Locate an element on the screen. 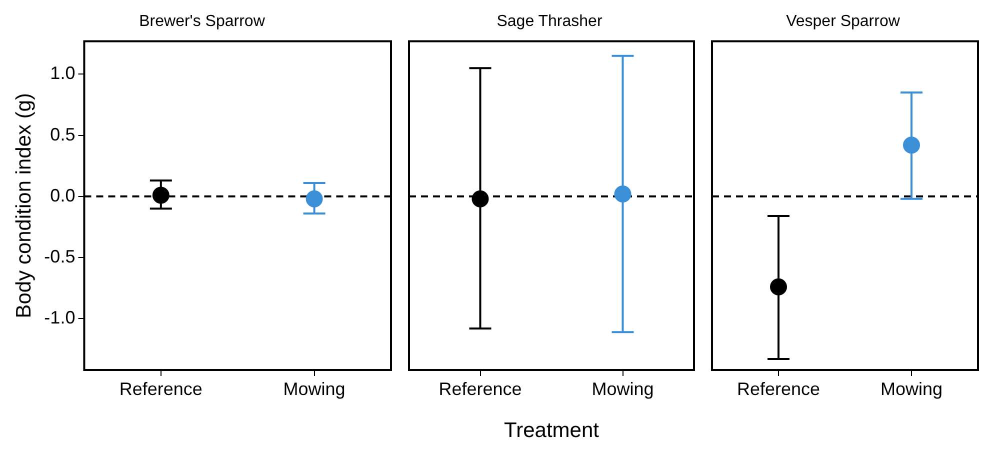 This screenshot has height=453, width=995. y-tick-label: -0.5 is located at coordinates (60, 256).